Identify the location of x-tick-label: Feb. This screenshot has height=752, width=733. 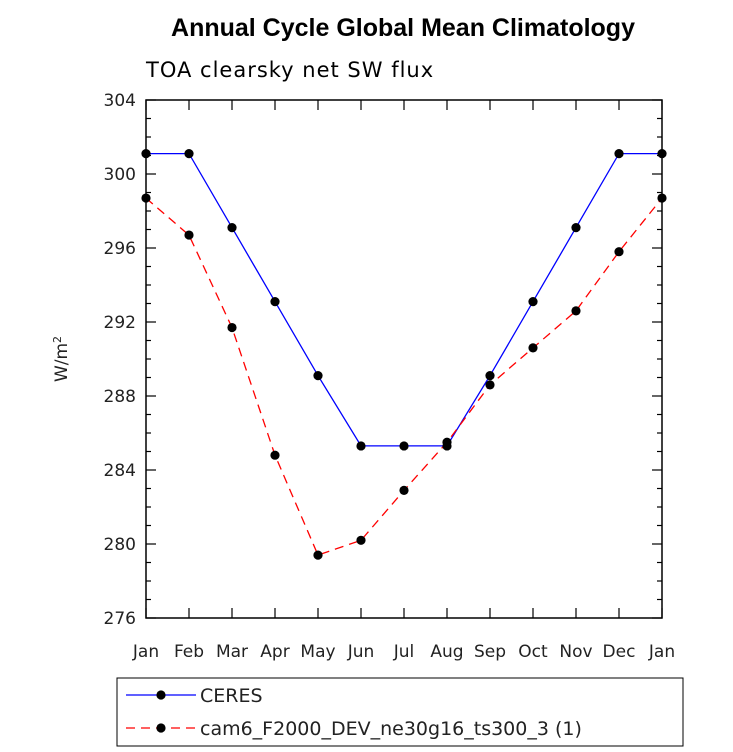
(189, 652).